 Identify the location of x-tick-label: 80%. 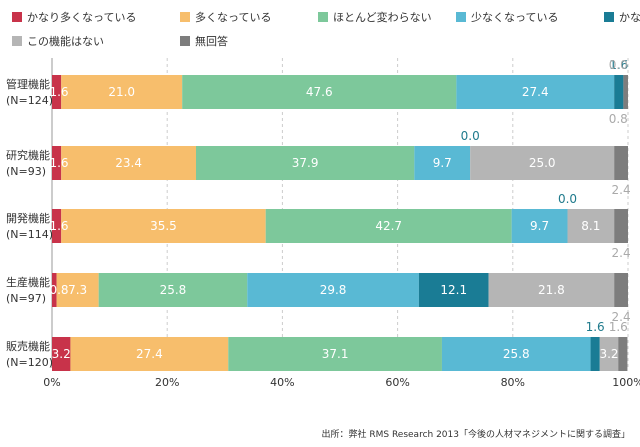
(513, 382).